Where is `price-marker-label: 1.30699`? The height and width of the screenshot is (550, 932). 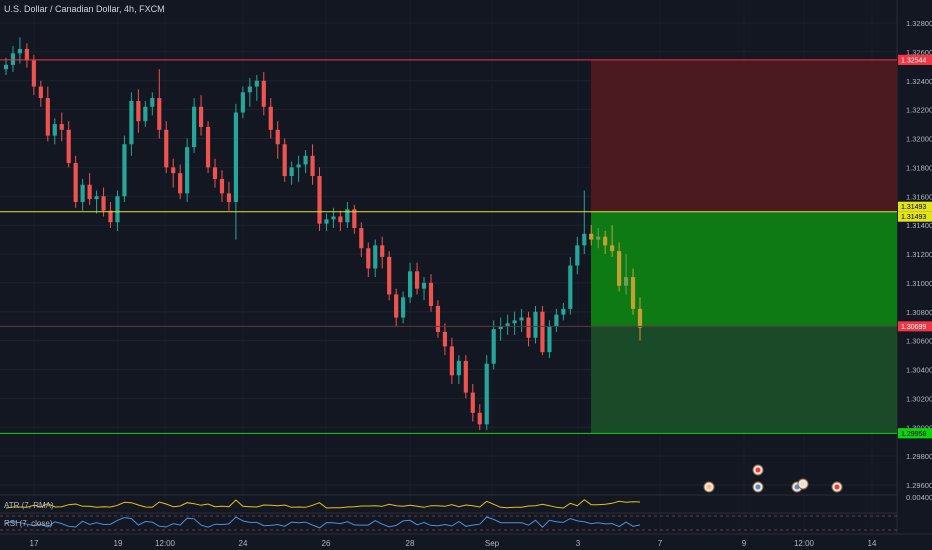
price-marker-label: 1.30699 is located at coordinates (913, 327).